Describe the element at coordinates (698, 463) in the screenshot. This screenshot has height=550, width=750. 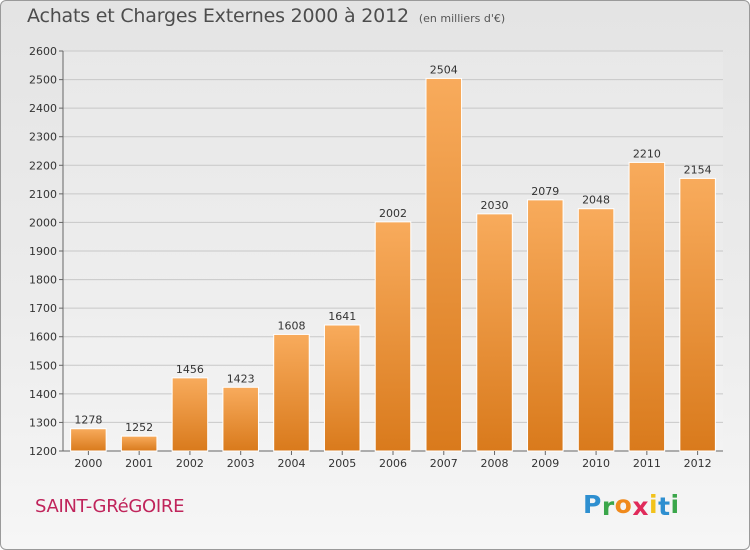
I see `x-tick-label: 2012` at that location.